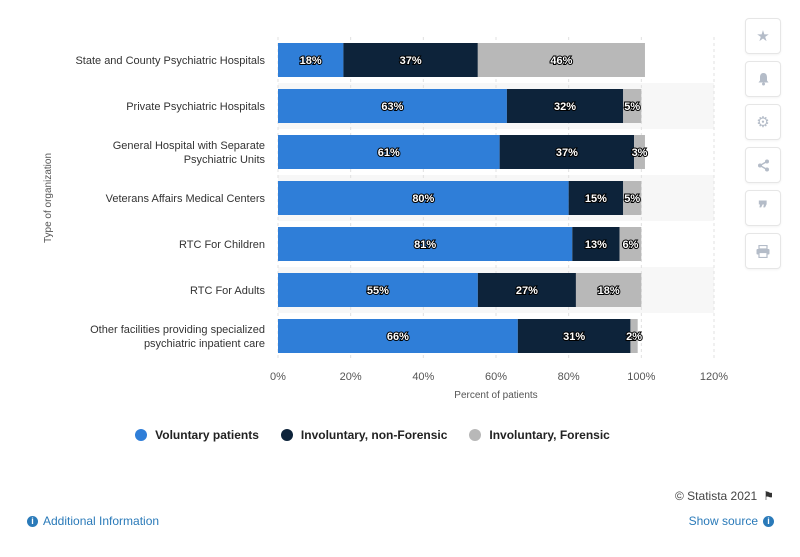  I want to click on data-label: 63%, so click(392, 107).